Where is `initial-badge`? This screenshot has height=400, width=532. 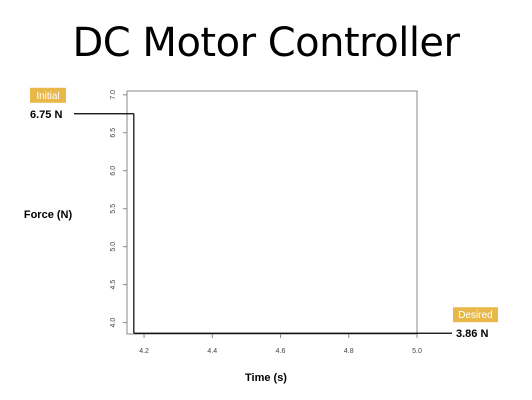 initial-badge is located at coordinates (48, 95).